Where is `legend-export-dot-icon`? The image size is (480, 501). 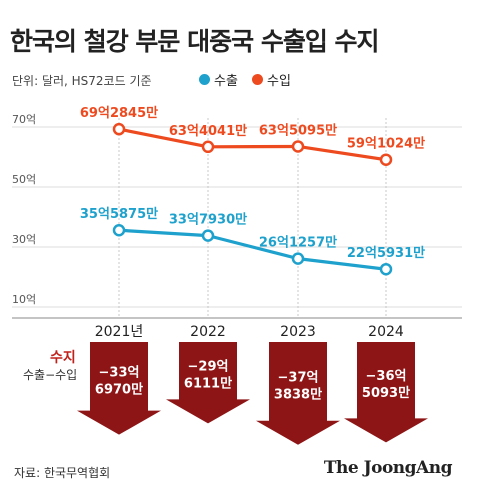 legend-export-dot-icon is located at coordinates (204, 79).